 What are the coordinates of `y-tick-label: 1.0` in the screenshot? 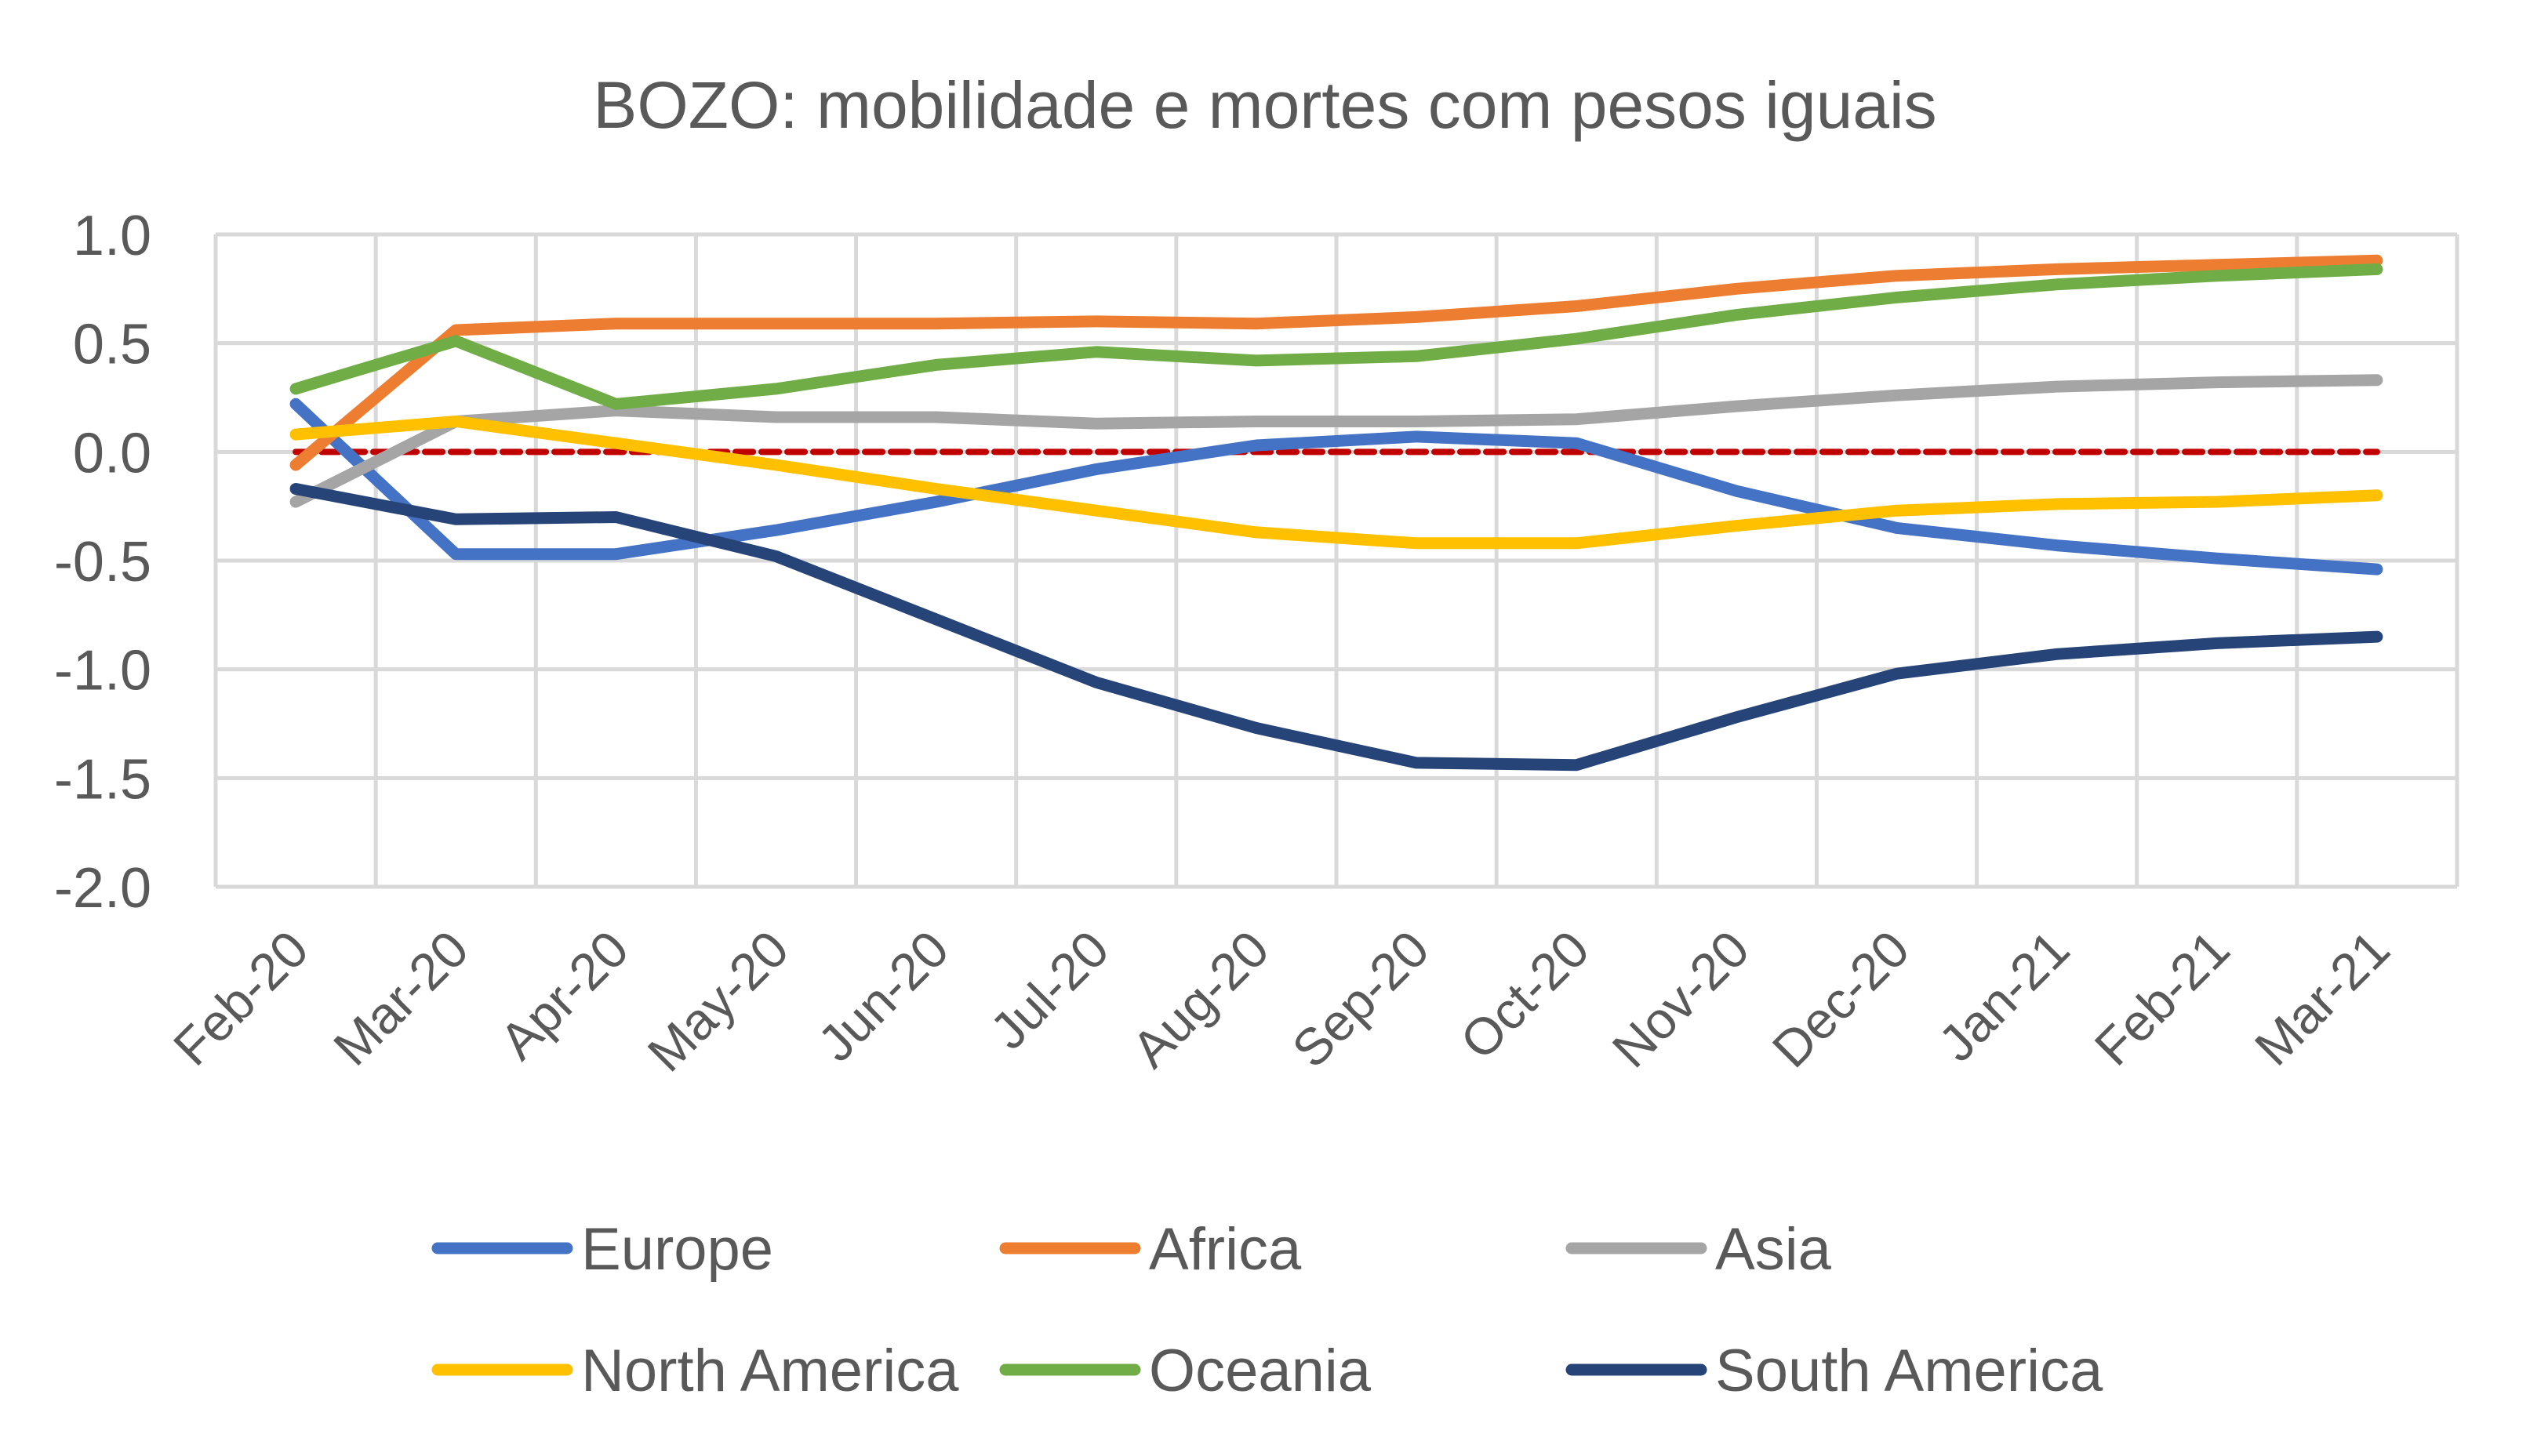 It's located at (112, 236).